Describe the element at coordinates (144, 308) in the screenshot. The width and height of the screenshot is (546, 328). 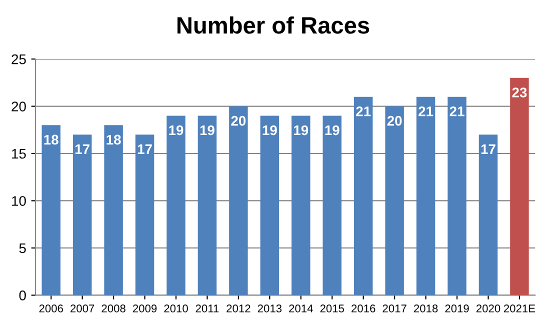
I see `x-tick-label: 2009` at that location.